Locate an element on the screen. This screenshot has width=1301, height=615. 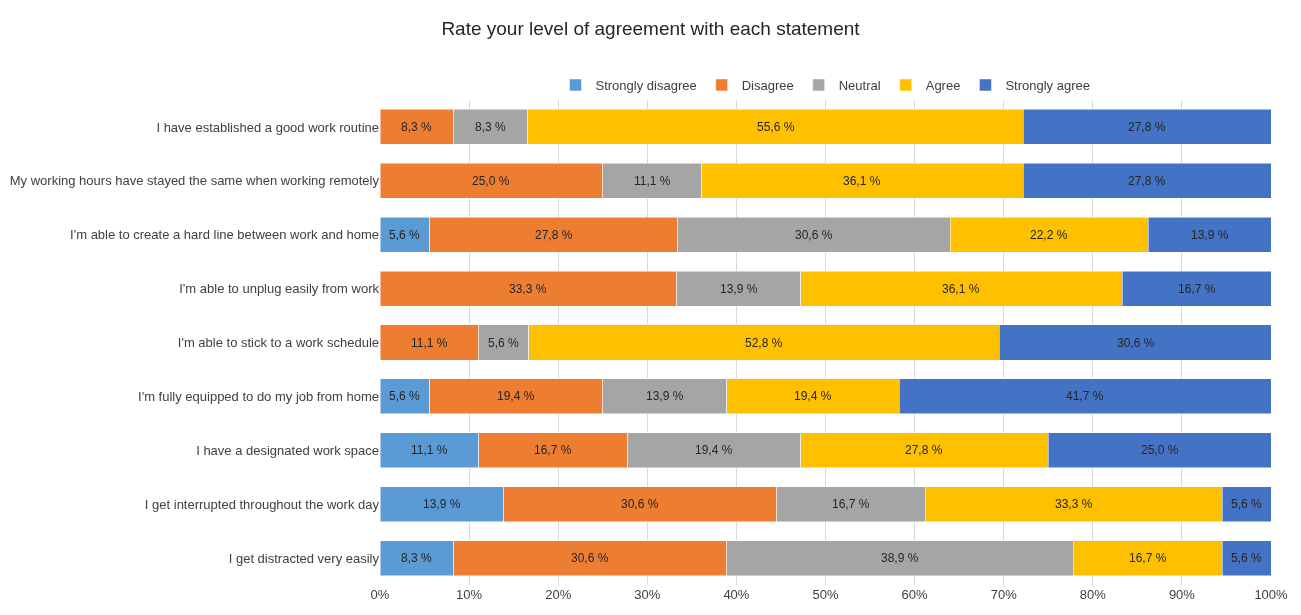
x-tick-label: 70% is located at coordinates (1004, 594).